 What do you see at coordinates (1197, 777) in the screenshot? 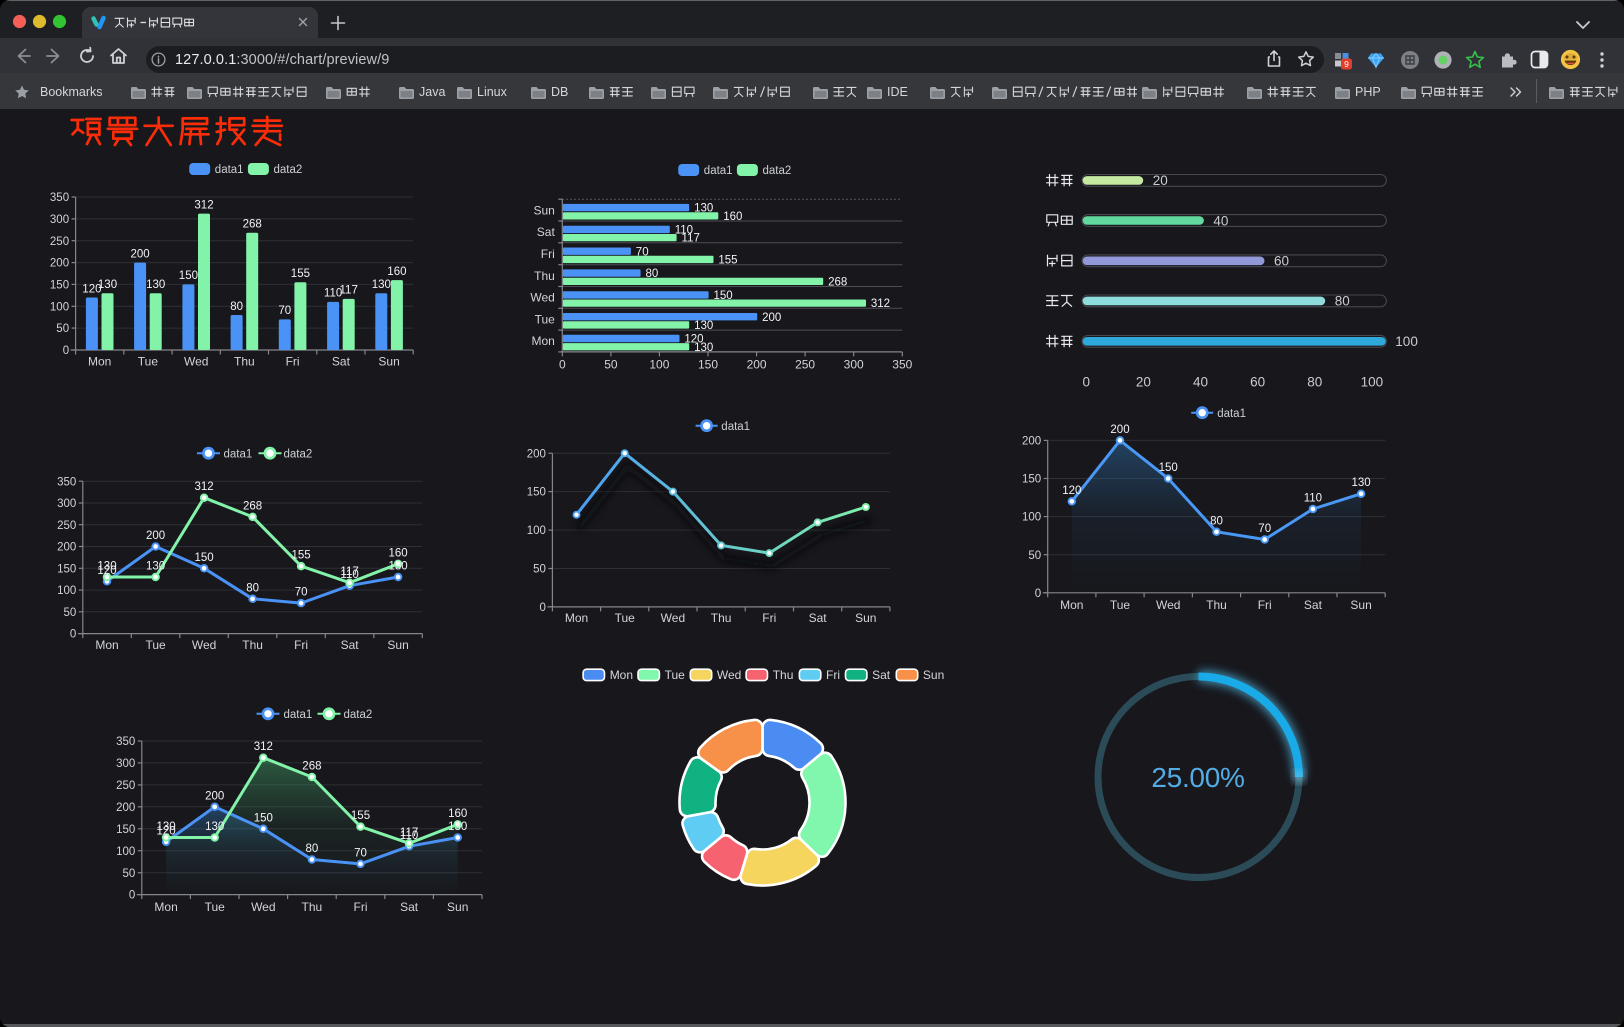
I see `svg-text: 25.00%` at bounding box center [1197, 777].